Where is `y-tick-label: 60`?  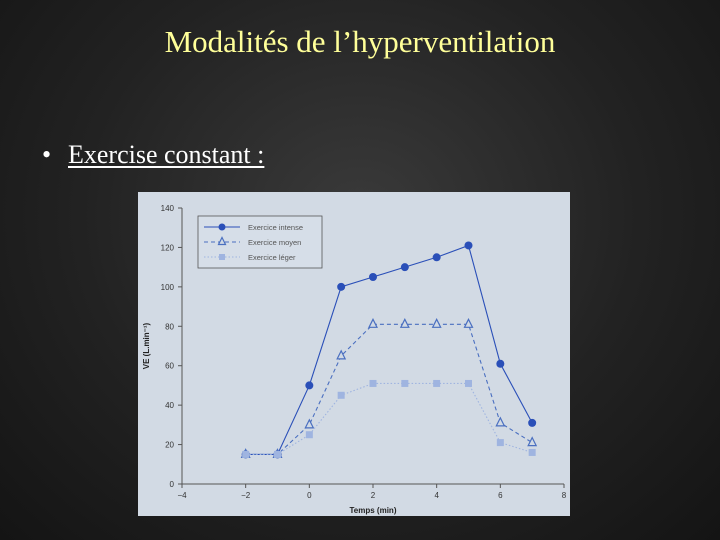 y-tick-label: 60 is located at coordinates (169, 366).